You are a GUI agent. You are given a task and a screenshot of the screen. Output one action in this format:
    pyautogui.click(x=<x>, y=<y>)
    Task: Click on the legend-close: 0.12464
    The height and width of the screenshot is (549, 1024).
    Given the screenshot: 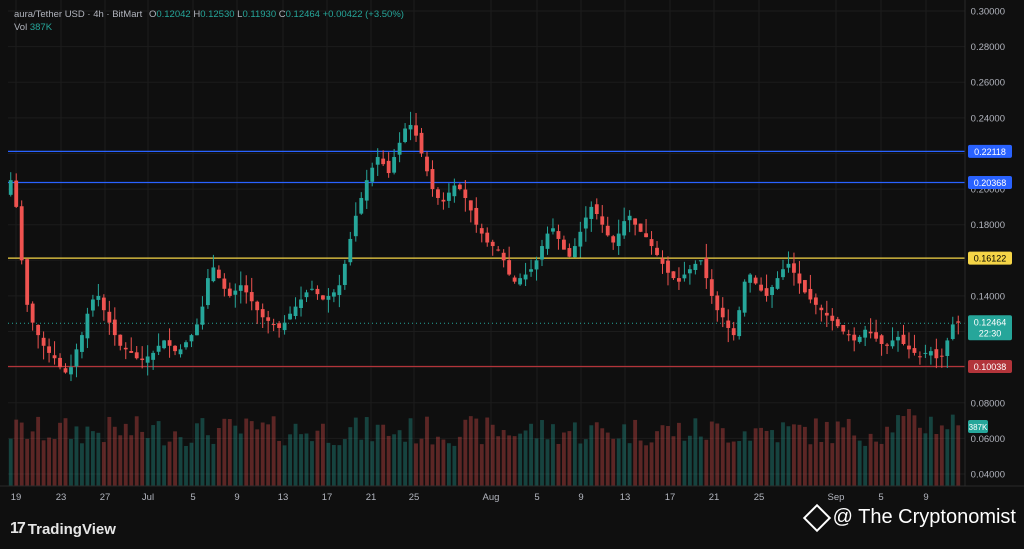 What is the action you would take?
    pyautogui.click(x=302, y=14)
    